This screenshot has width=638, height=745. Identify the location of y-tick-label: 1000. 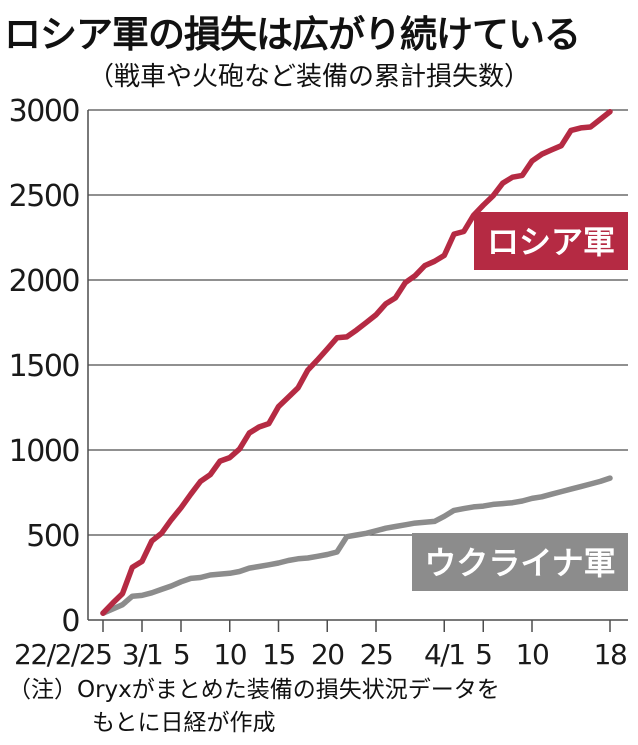
(44, 451).